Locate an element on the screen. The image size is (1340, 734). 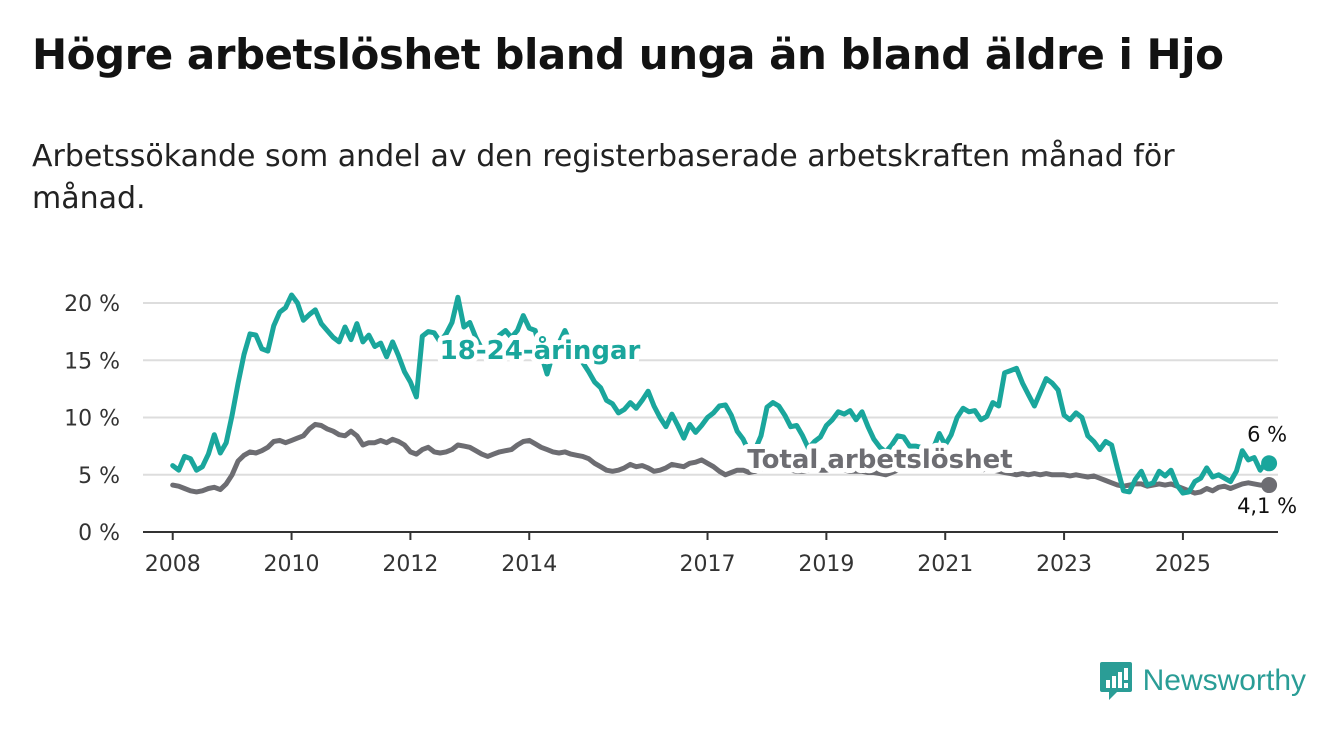
x-tick-label: 2025 is located at coordinates (1183, 564).